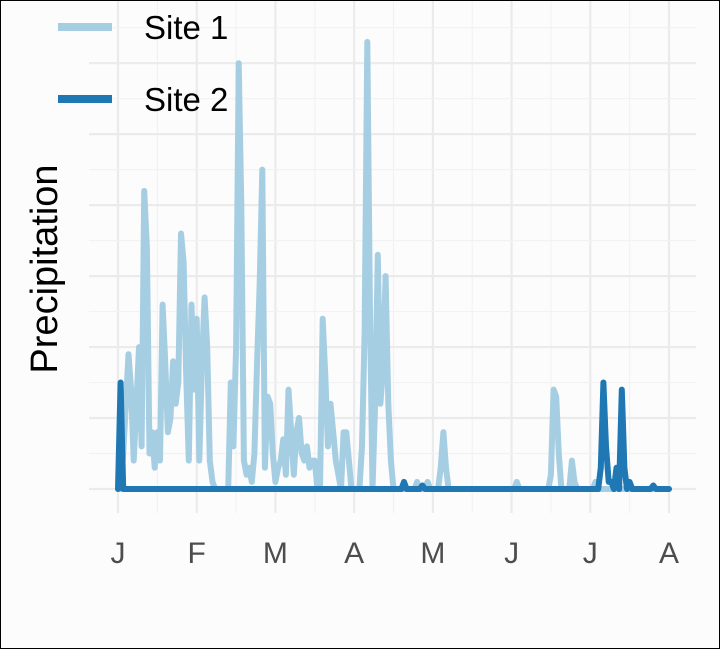 This screenshot has height=649, width=720. Describe the element at coordinates (45, 268) in the screenshot. I see `y-axis-title: Precipitation` at that location.